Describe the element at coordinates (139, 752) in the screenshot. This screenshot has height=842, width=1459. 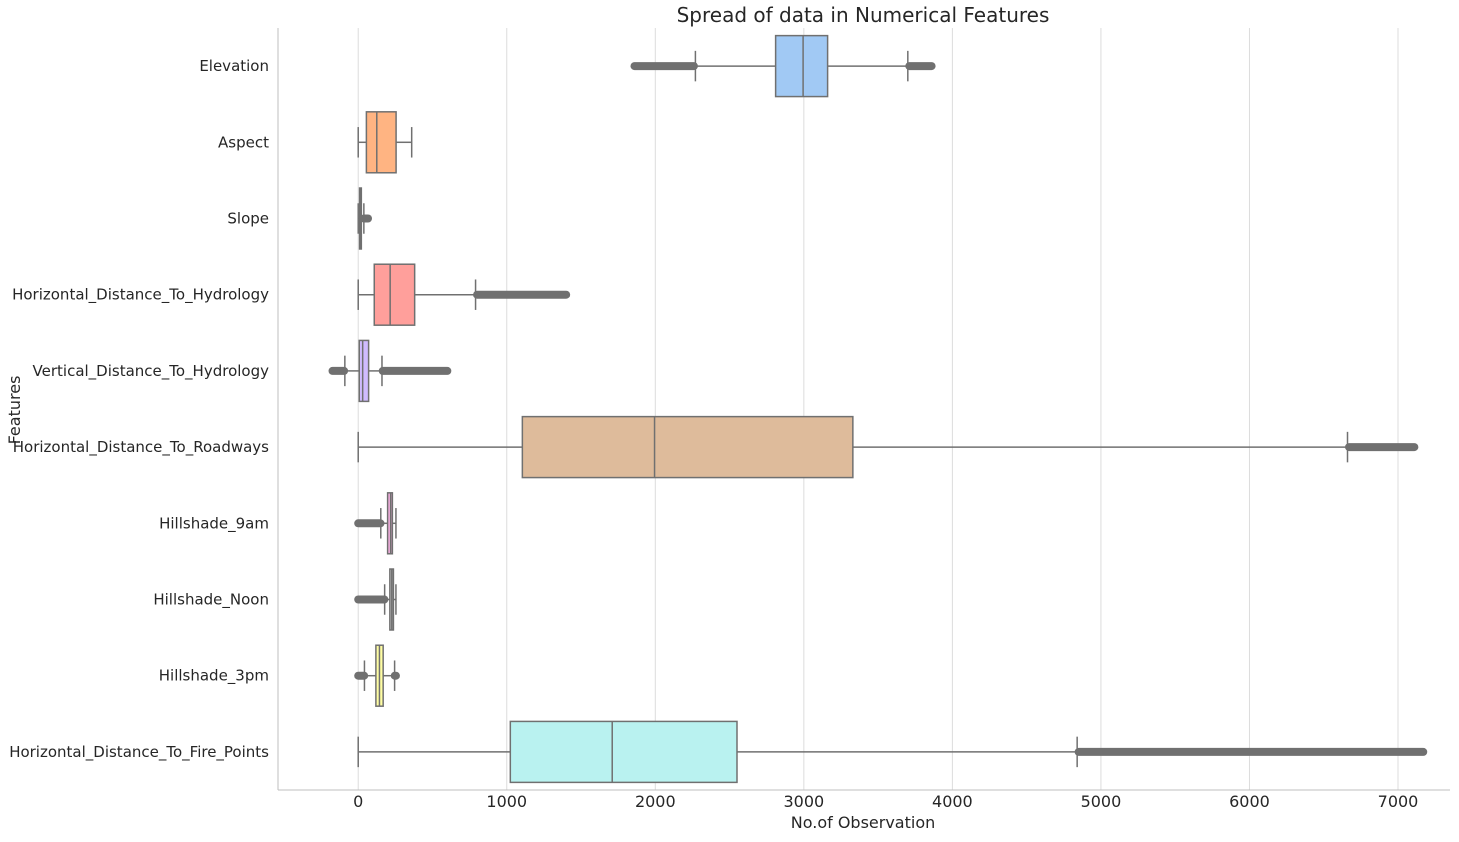
I see `y-tick-label: Horizontal_Distance_To_Fire_Points` at that location.